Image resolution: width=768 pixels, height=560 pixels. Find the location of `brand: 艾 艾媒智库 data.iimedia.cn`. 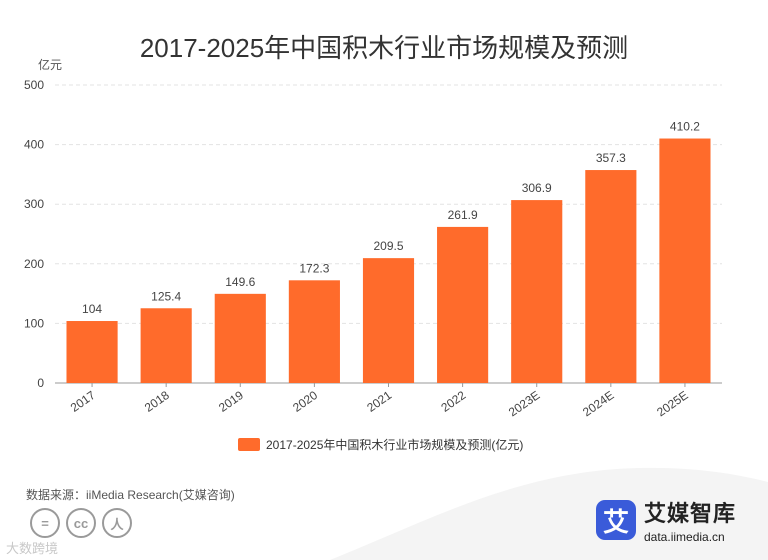

brand: 艾 艾媒智库 data.iimedia.cn is located at coordinates (666, 520).